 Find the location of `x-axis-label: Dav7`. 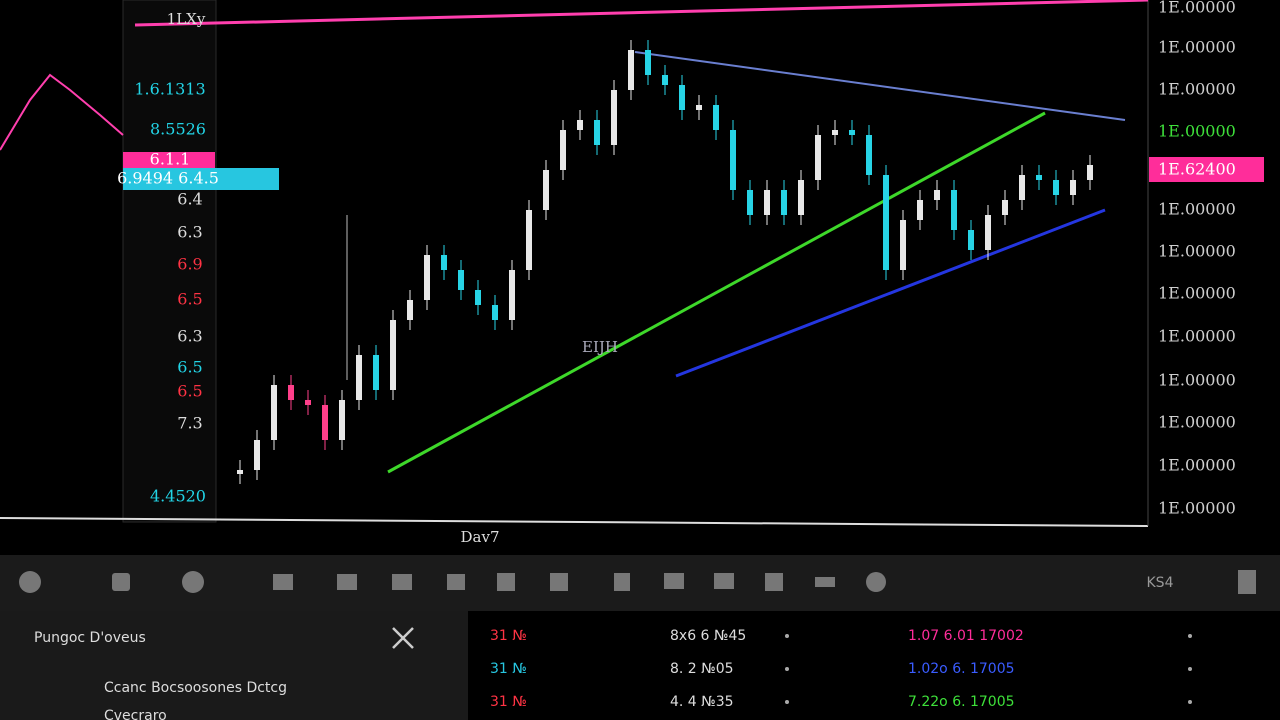

x-axis-label: Dav7 is located at coordinates (480, 537).